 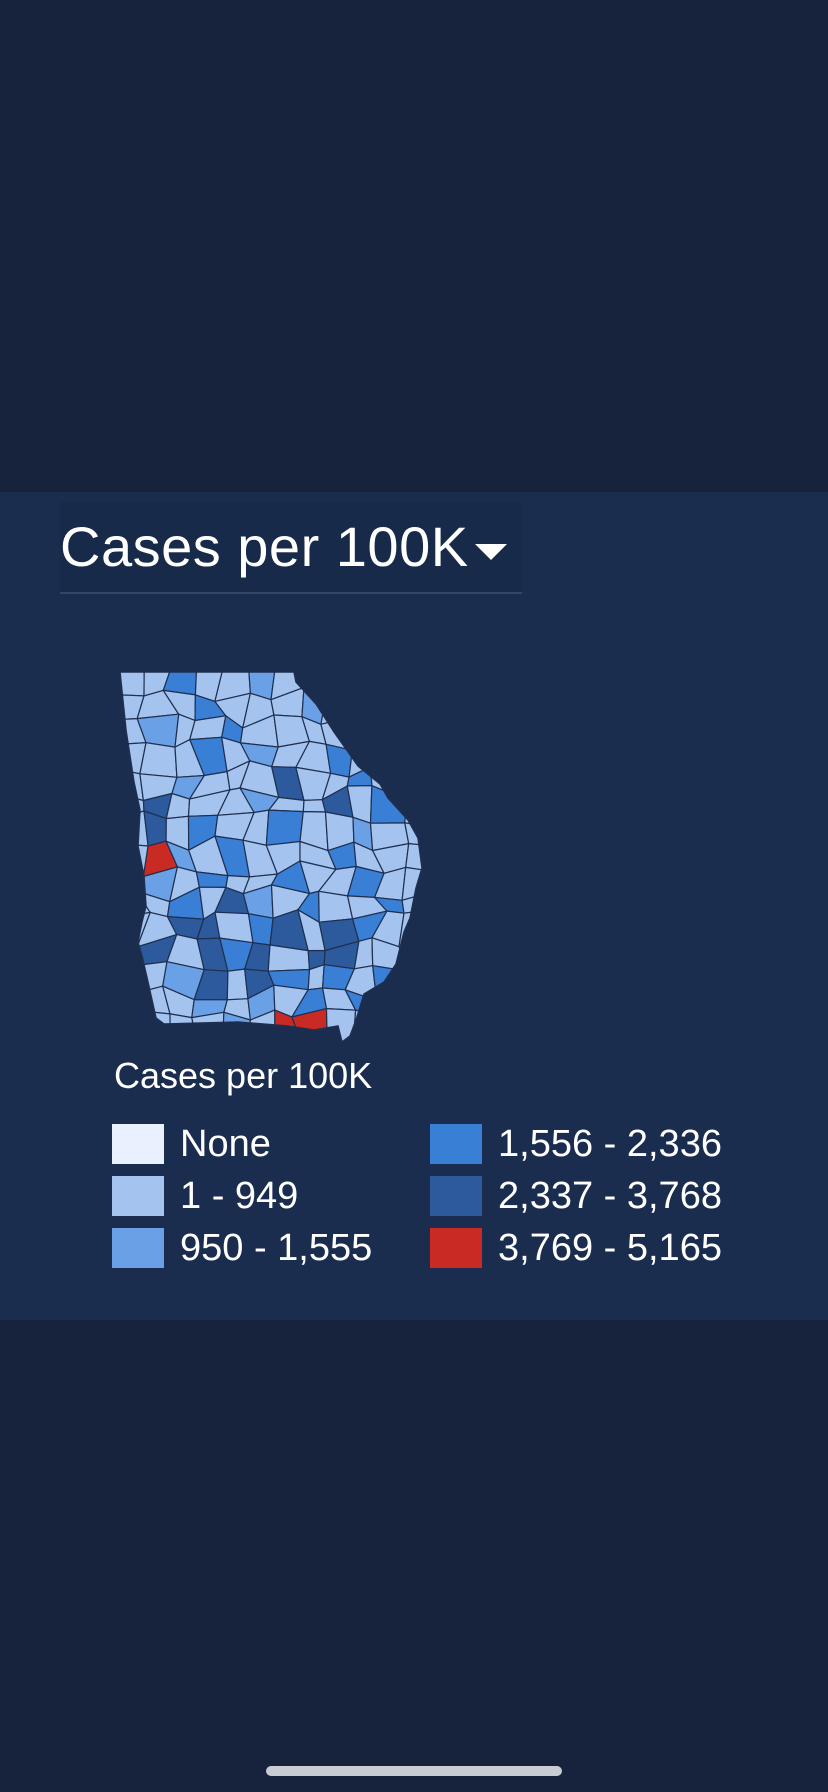 I want to click on county-map, so click(x=288, y=856).